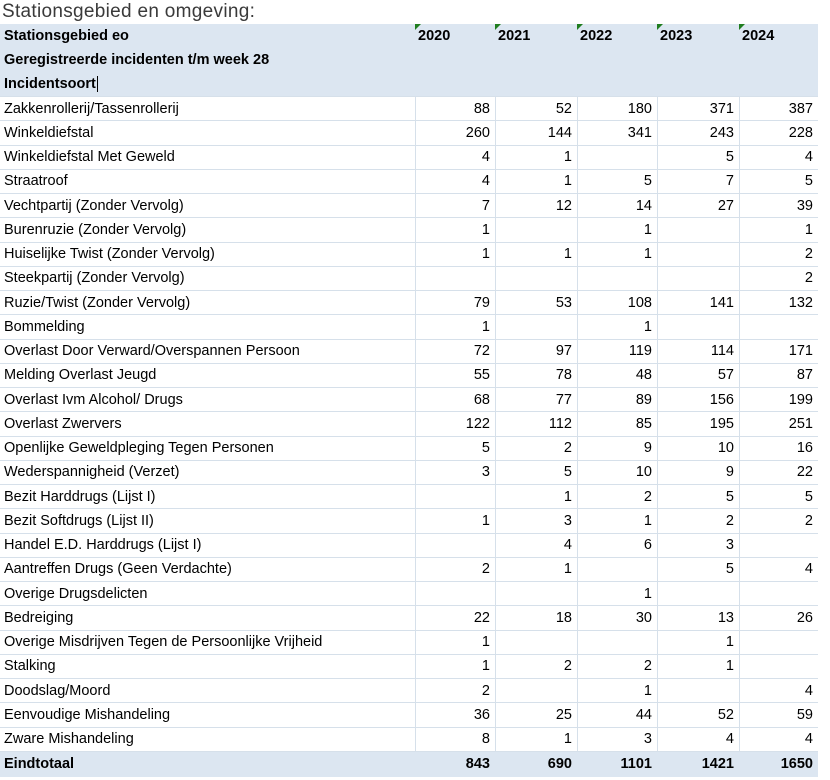 The height and width of the screenshot is (780, 830). What do you see at coordinates (536, 351) in the screenshot?
I see `value-cell: 97` at bounding box center [536, 351].